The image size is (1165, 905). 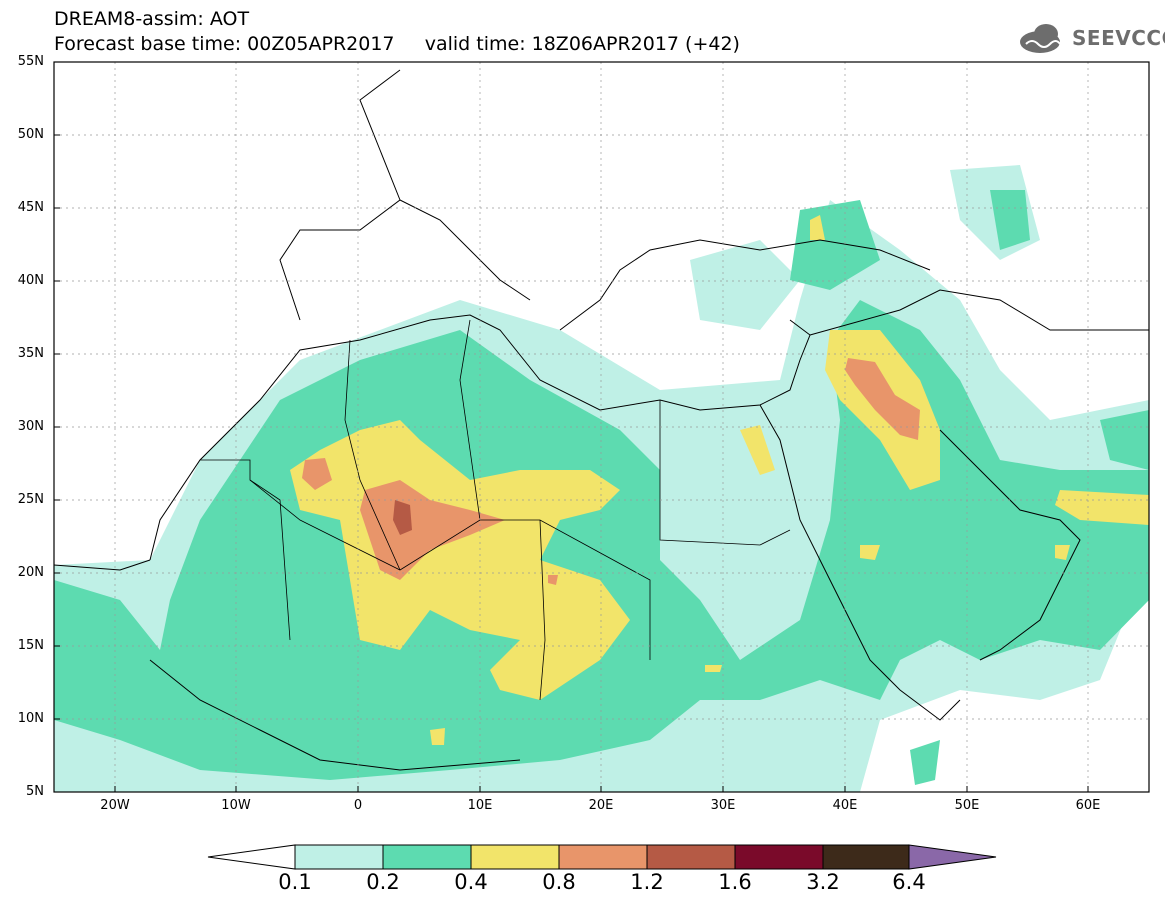 I want to click on lat-label: 30N, so click(x=30, y=426).